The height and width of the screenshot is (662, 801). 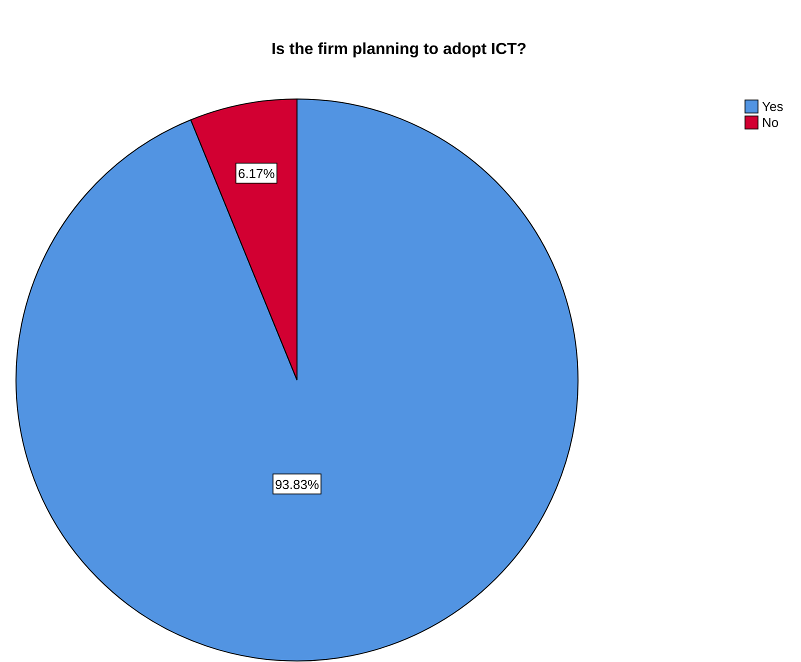 I want to click on chart-title: Is the firm planning to adopt ICT?, so click(x=399, y=49).